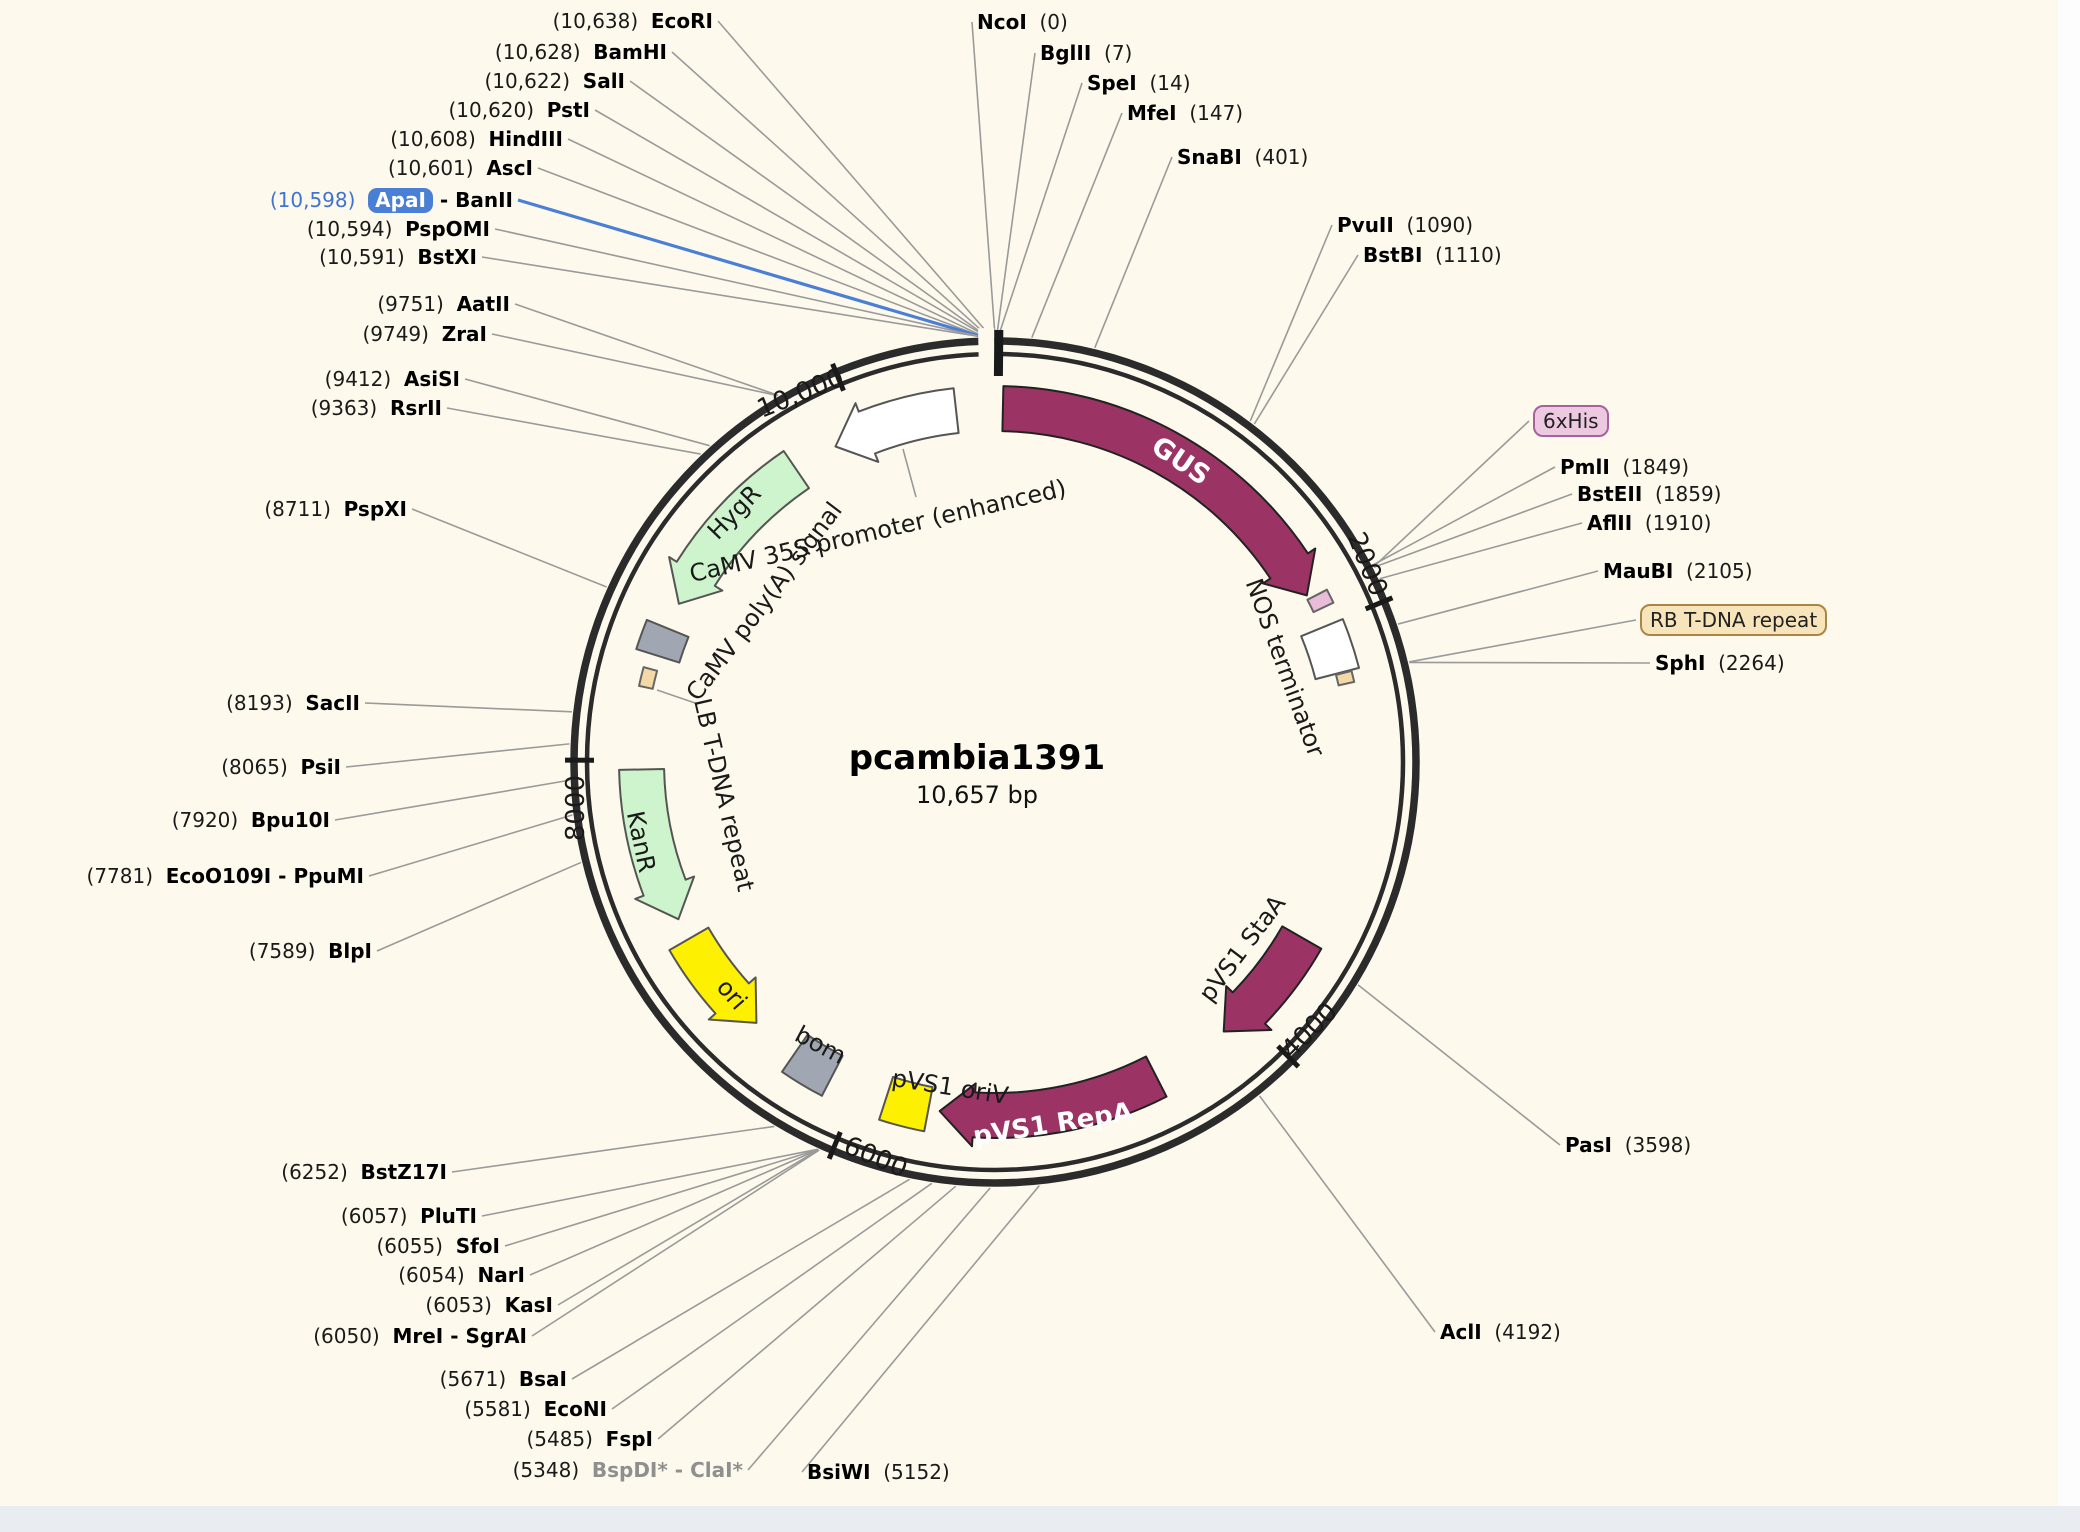 This screenshot has width=2080, height=1532. What do you see at coordinates (460, 168) in the screenshot?
I see `site-label-AscI: (10,601) AscI` at bounding box center [460, 168].